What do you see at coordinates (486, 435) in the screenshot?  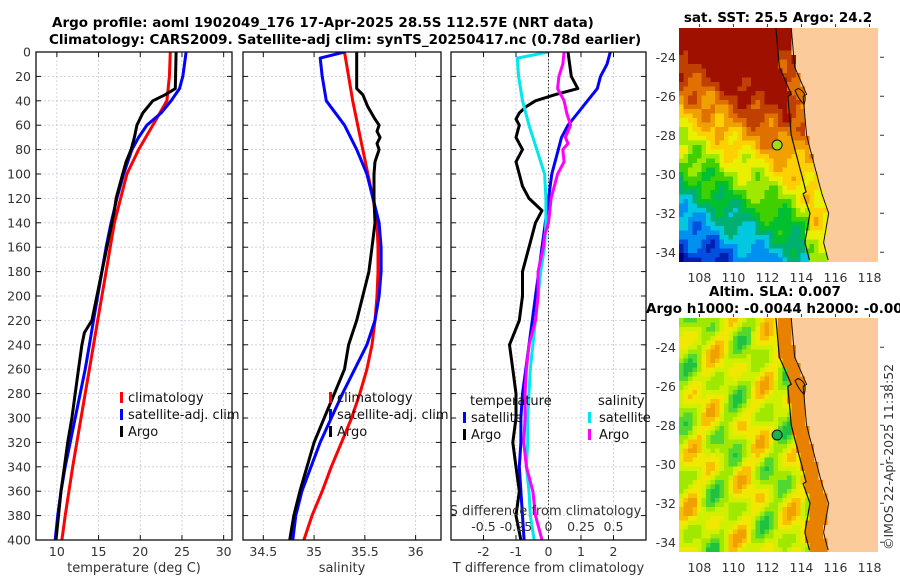 I see `legend-label: Argo` at bounding box center [486, 435].